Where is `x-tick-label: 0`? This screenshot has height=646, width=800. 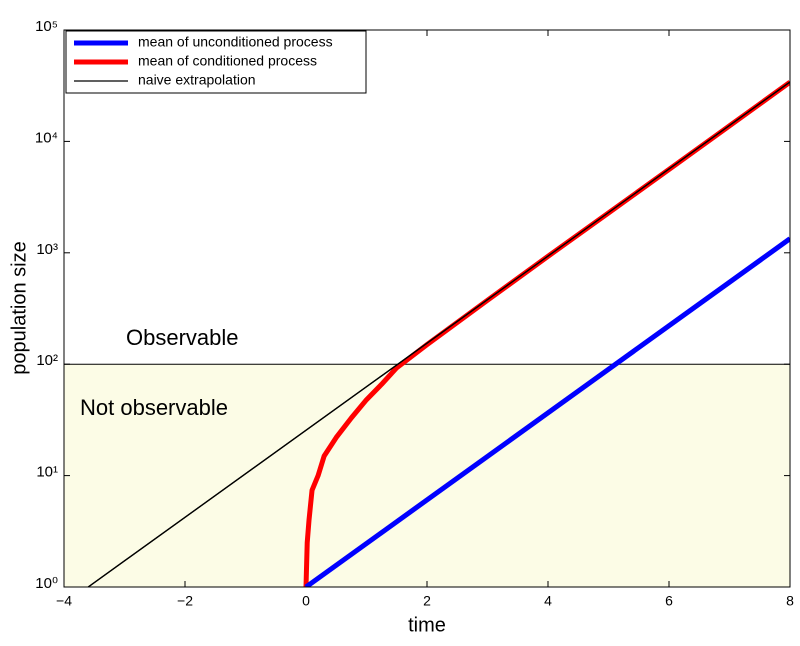
x-tick-label: 0 is located at coordinates (306, 601).